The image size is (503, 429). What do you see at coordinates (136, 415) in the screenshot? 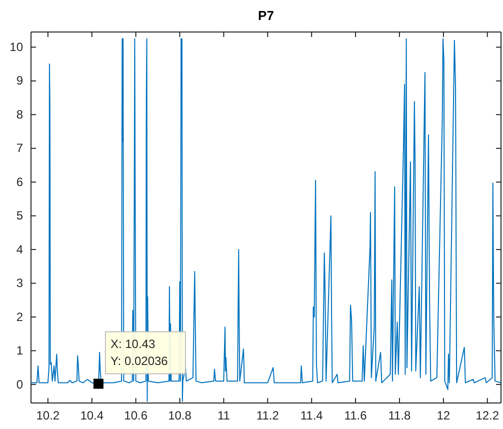
I see `x-tick-label: 10.6` at bounding box center [136, 415].